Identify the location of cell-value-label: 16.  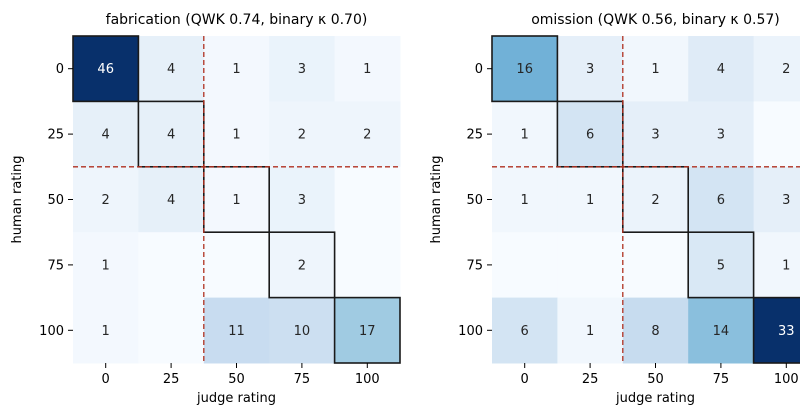
(524, 69).